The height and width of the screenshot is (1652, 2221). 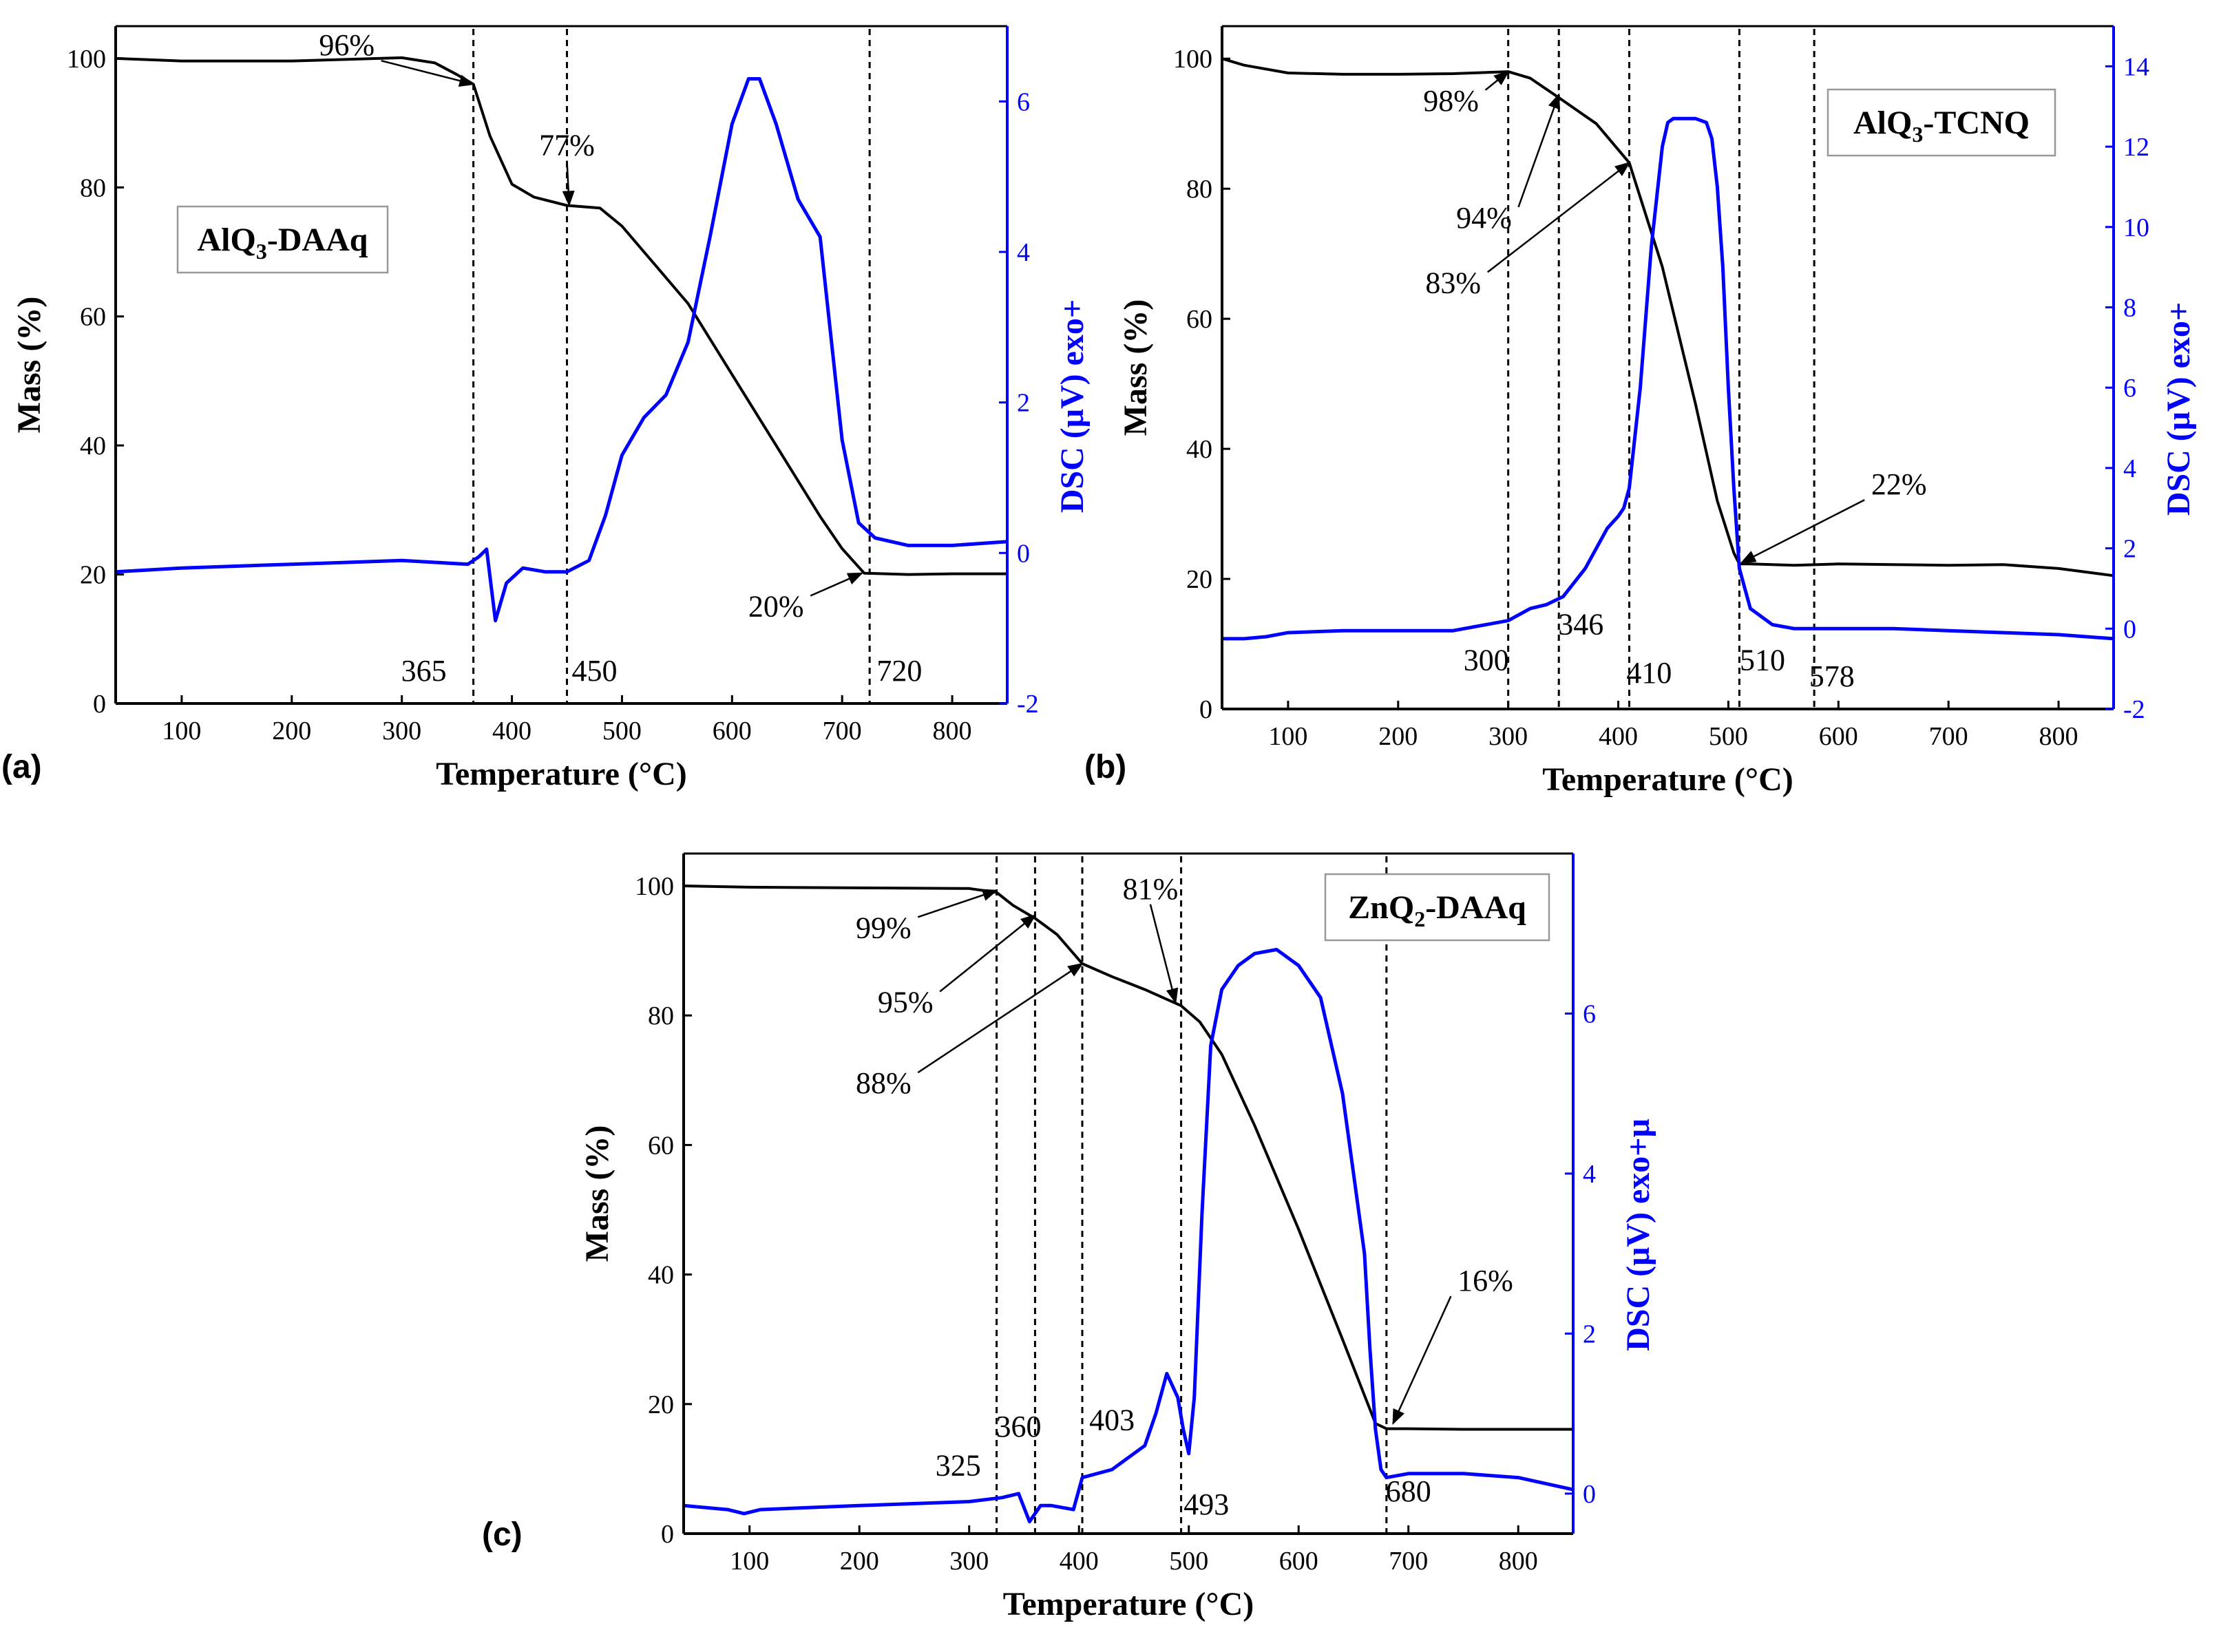 What do you see at coordinates (1453, 282) in the screenshot?
I see `percent-annotation: 83%` at bounding box center [1453, 282].